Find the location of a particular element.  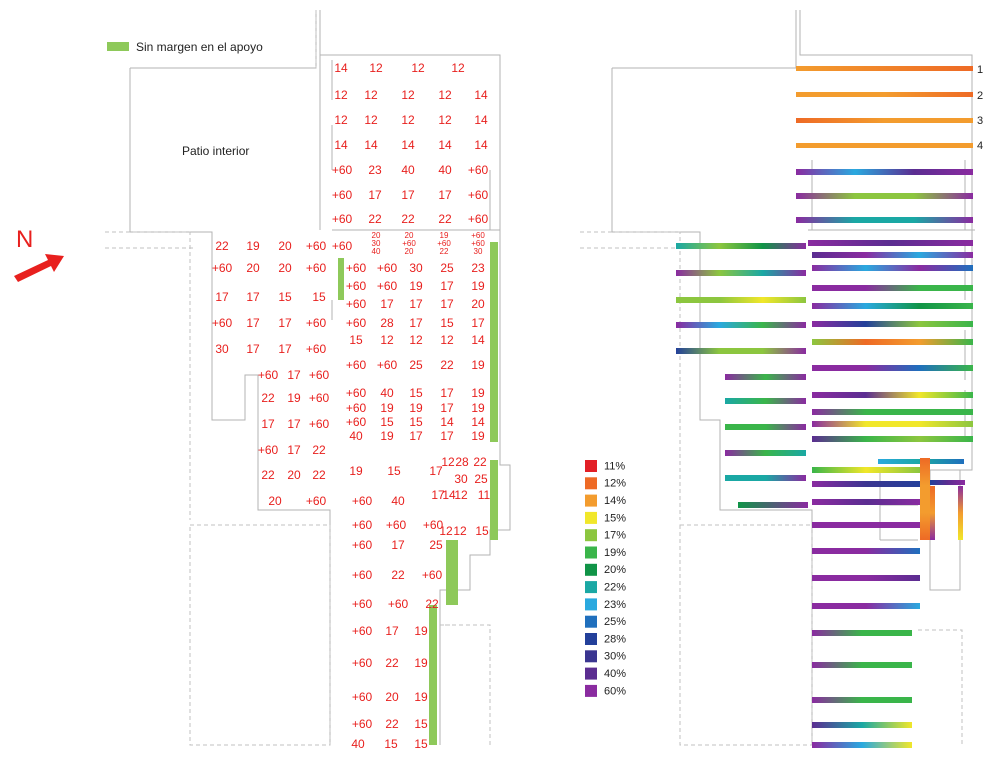

slab-value: 30 is located at coordinates (461, 479).